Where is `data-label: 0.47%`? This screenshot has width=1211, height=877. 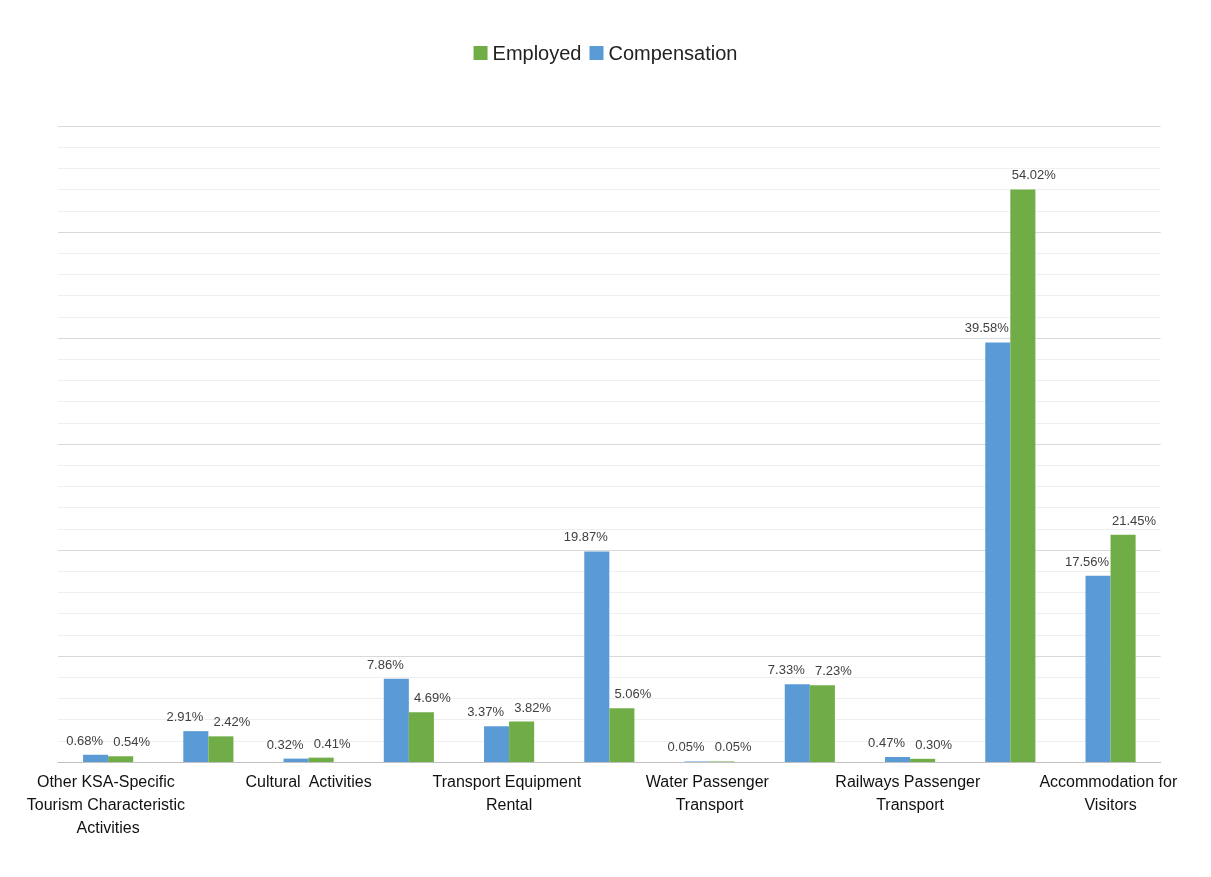 data-label: 0.47% is located at coordinates (887, 743).